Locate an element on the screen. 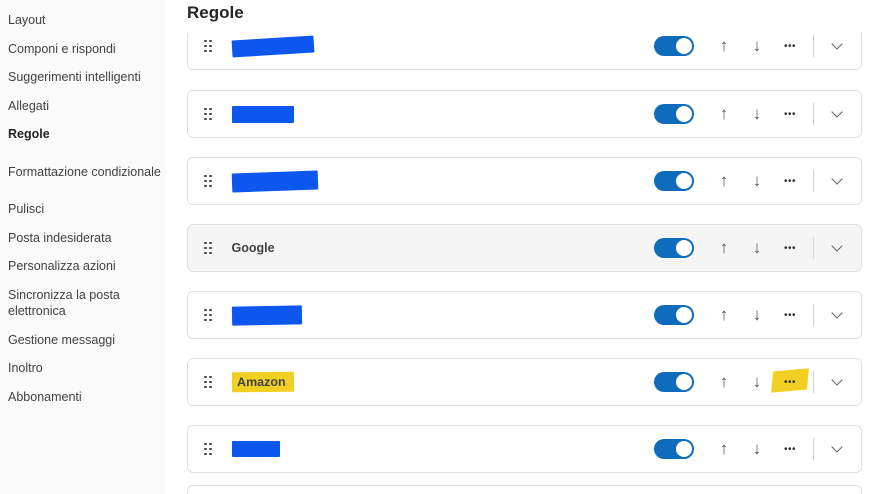  rule-name-highlighted: Amazon is located at coordinates (262, 382).